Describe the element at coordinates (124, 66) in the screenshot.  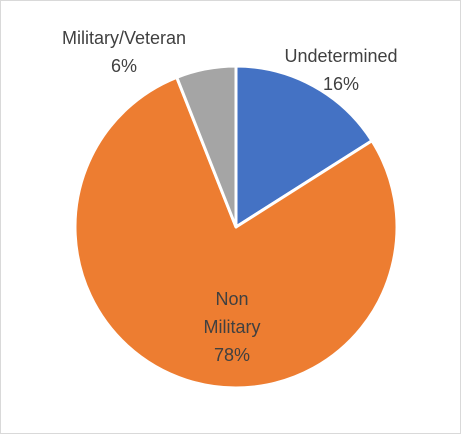
I see `slice-label-military-veteran-value: 6%` at that location.